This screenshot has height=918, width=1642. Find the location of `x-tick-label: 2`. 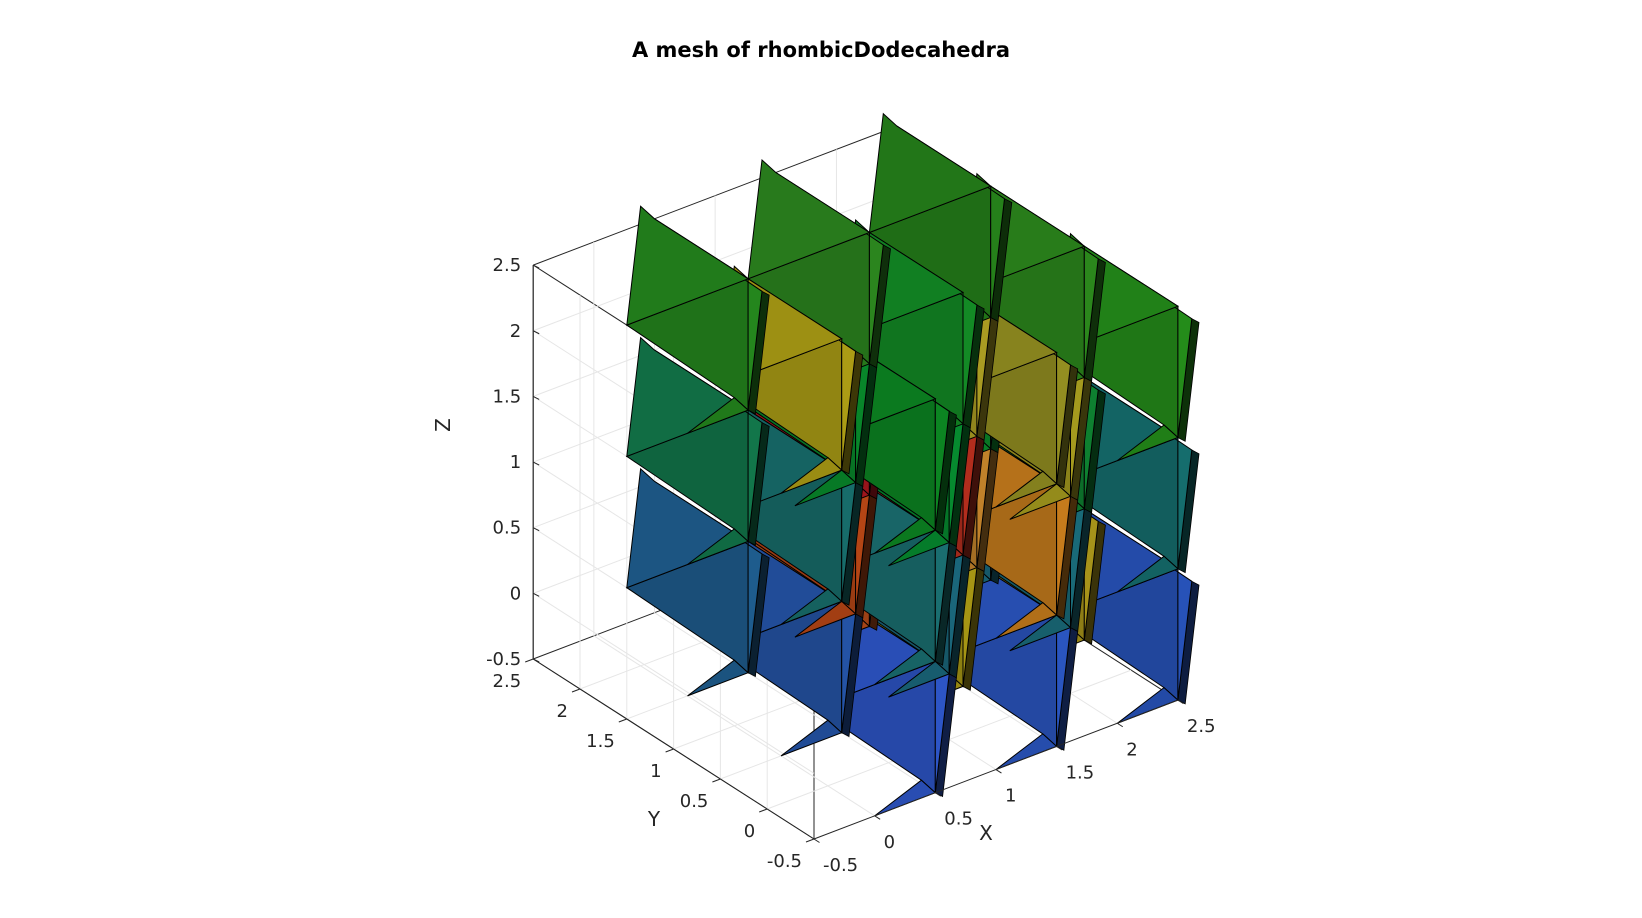

x-tick-label: 2 is located at coordinates (1131, 749).